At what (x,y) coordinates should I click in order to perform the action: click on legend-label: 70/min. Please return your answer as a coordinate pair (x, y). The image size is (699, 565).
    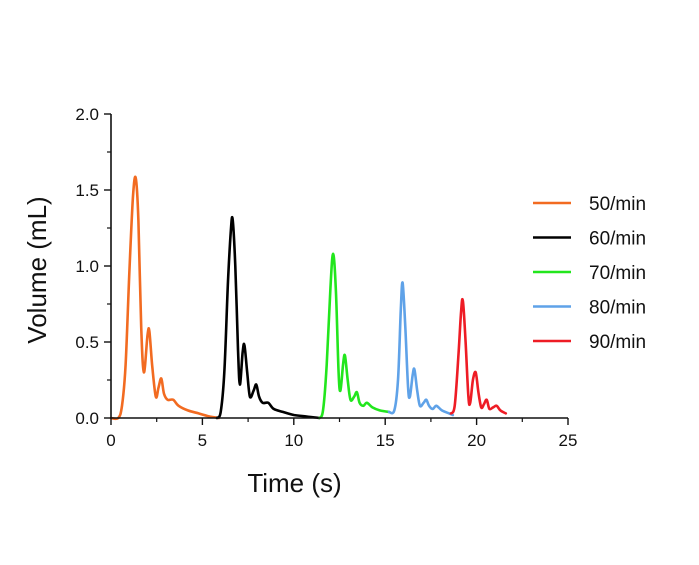
    Looking at the image, I should click on (617, 273).